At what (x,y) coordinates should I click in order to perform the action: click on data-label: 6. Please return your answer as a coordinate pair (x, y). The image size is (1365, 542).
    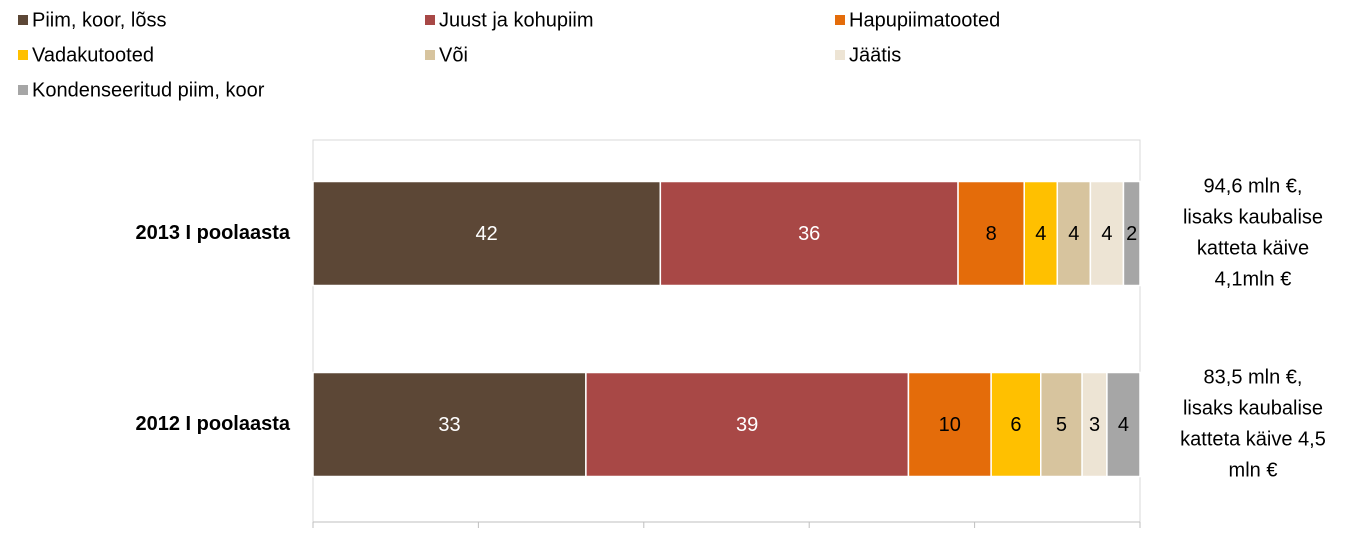
    Looking at the image, I should click on (1015, 425).